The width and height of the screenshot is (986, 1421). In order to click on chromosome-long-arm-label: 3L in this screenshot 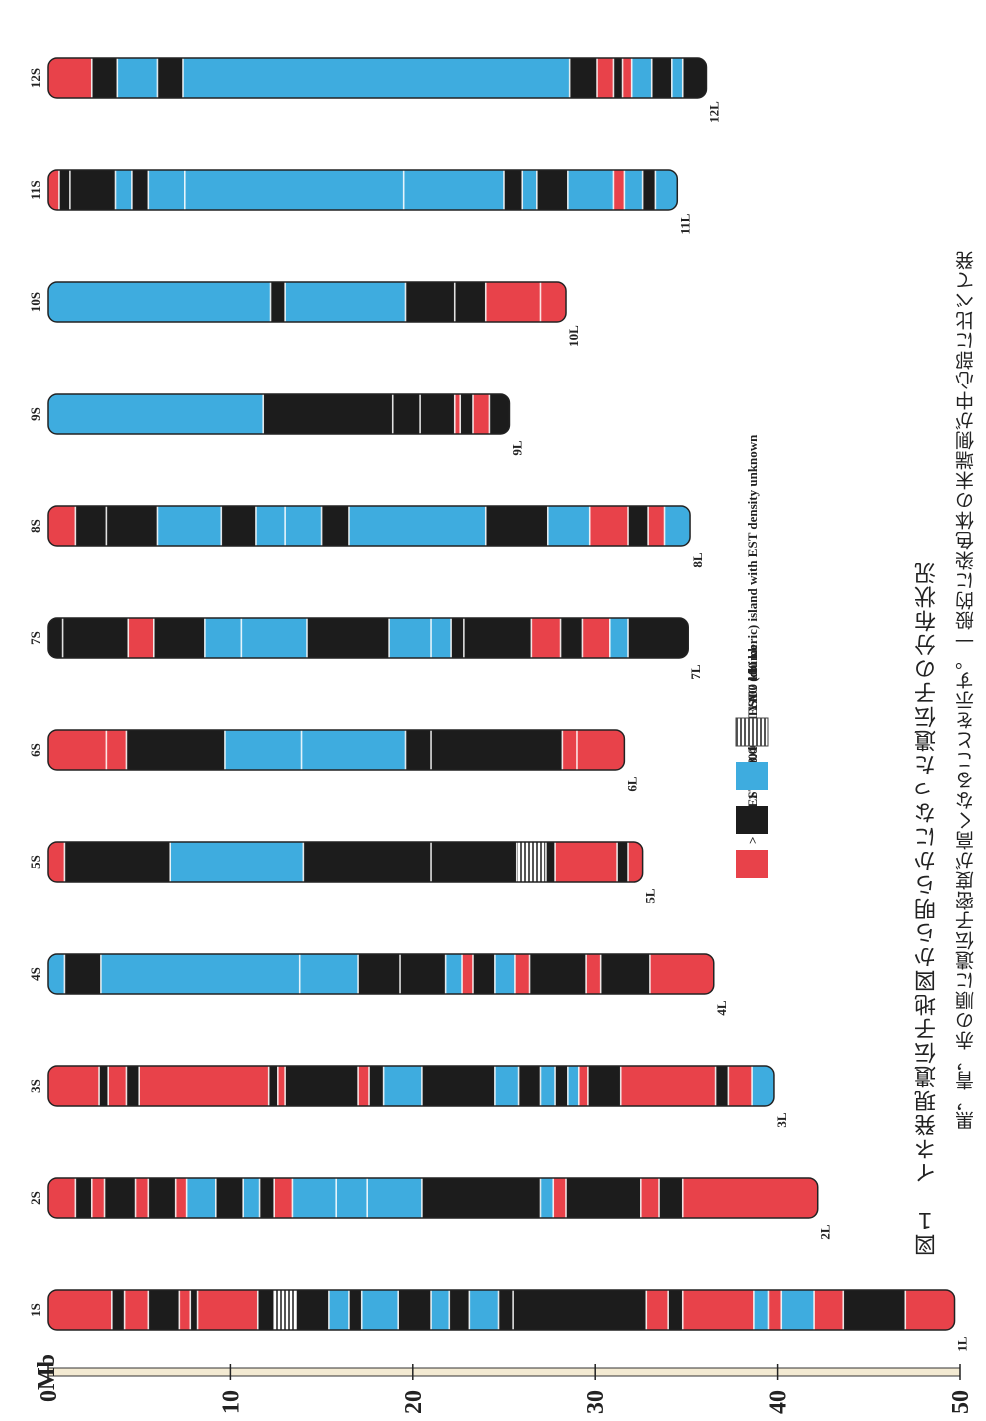, I will do `click(781, 1120)`.